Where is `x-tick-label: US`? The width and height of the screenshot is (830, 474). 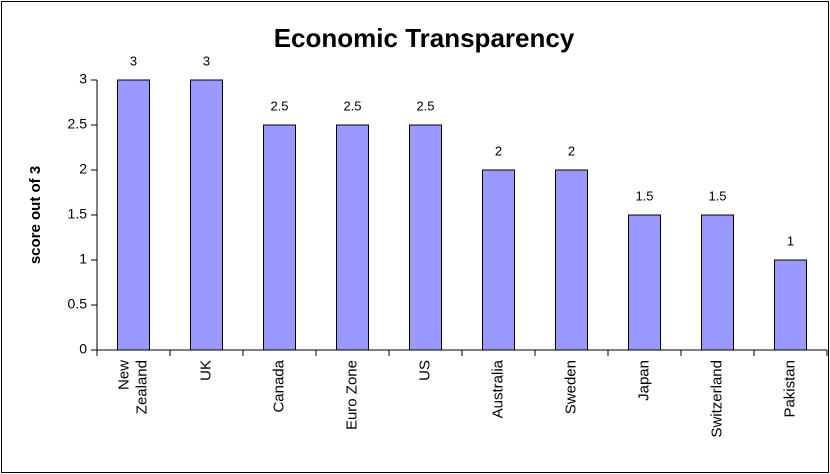
x-tick-label: US is located at coordinates (424, 370).